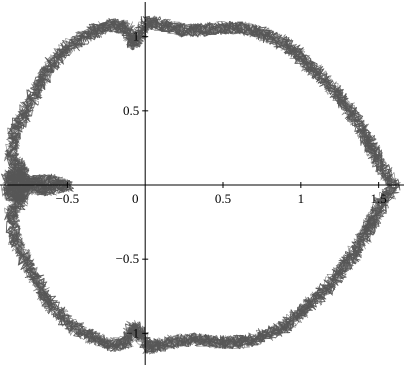 The width and height of the screenshot is (404, 365). Describe the element at coordinates (68, 198) in the screenshot. I see `x-tick-label: −0.5` at that location.